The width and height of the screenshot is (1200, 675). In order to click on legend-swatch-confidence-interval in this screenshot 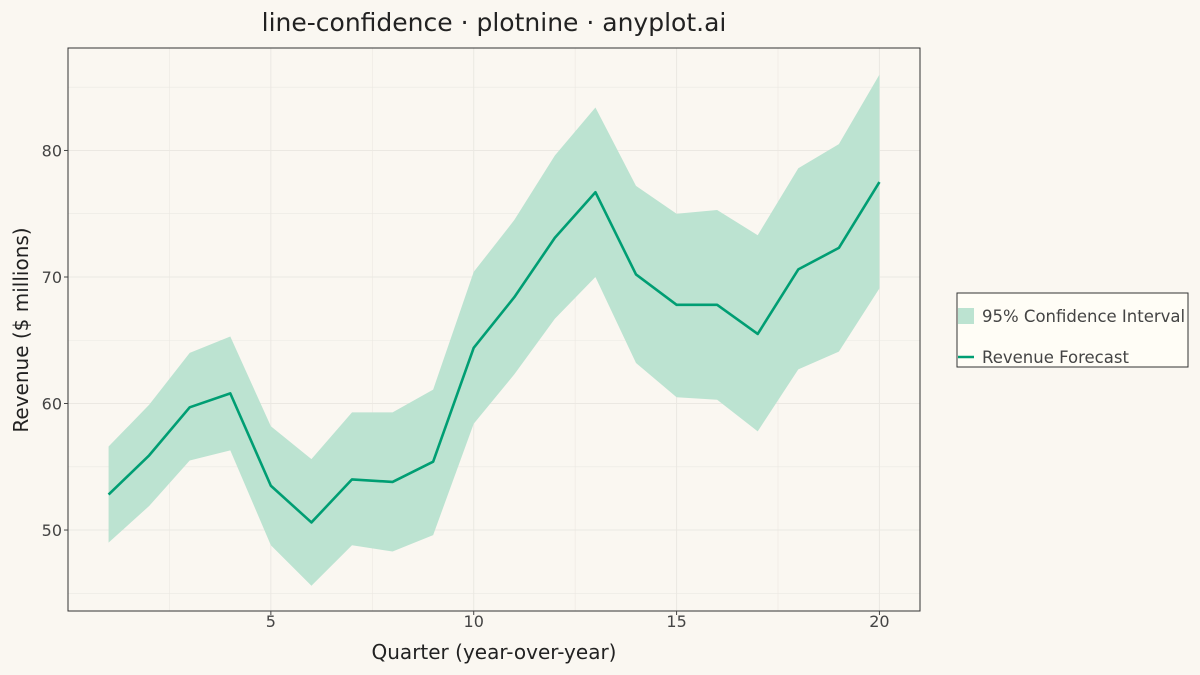, I will do `click(966, 316)`.